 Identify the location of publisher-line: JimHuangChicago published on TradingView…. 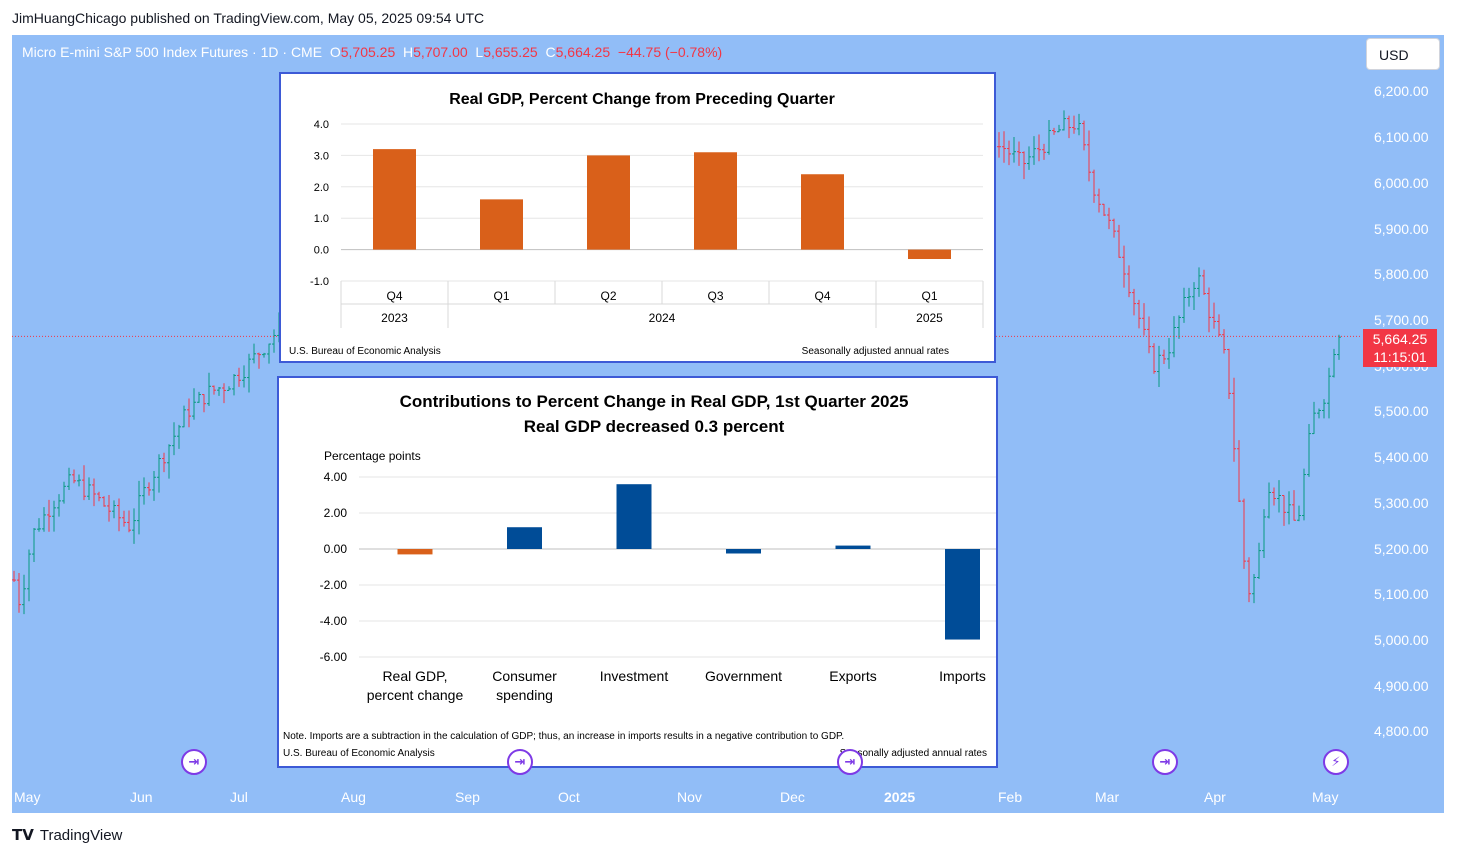
(248, 18).